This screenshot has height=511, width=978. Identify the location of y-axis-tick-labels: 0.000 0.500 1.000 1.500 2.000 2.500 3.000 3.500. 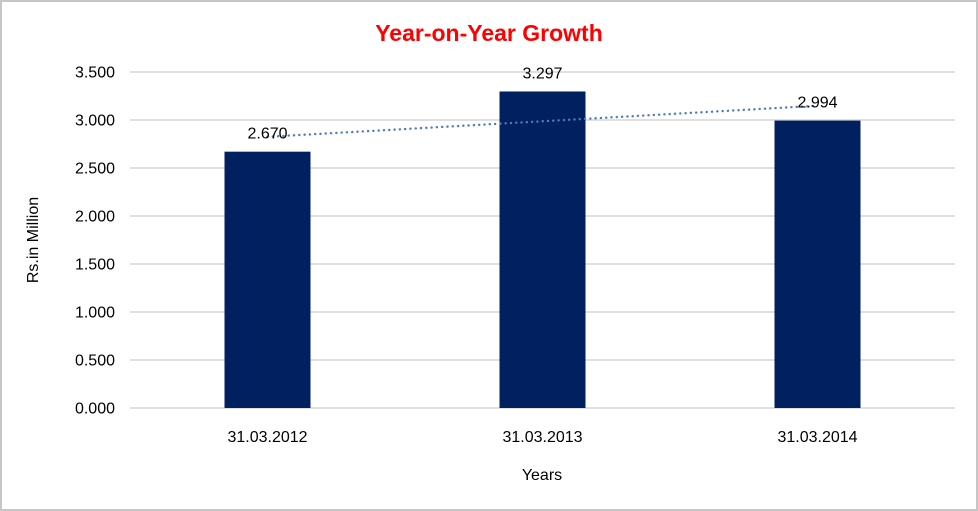
(95, 241).